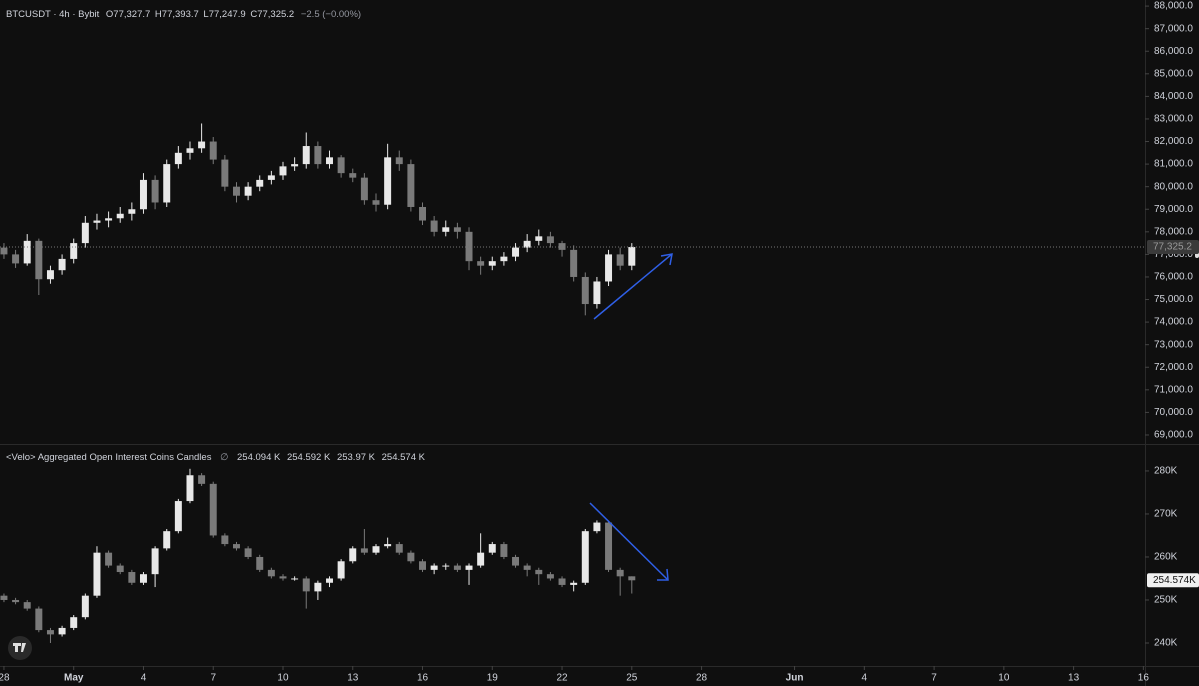 The height and width of the screenshot is (686, 1199). Describe the element at coordinates (205, 14) in the screenshot. I see `ohlc-label: L` at that location.